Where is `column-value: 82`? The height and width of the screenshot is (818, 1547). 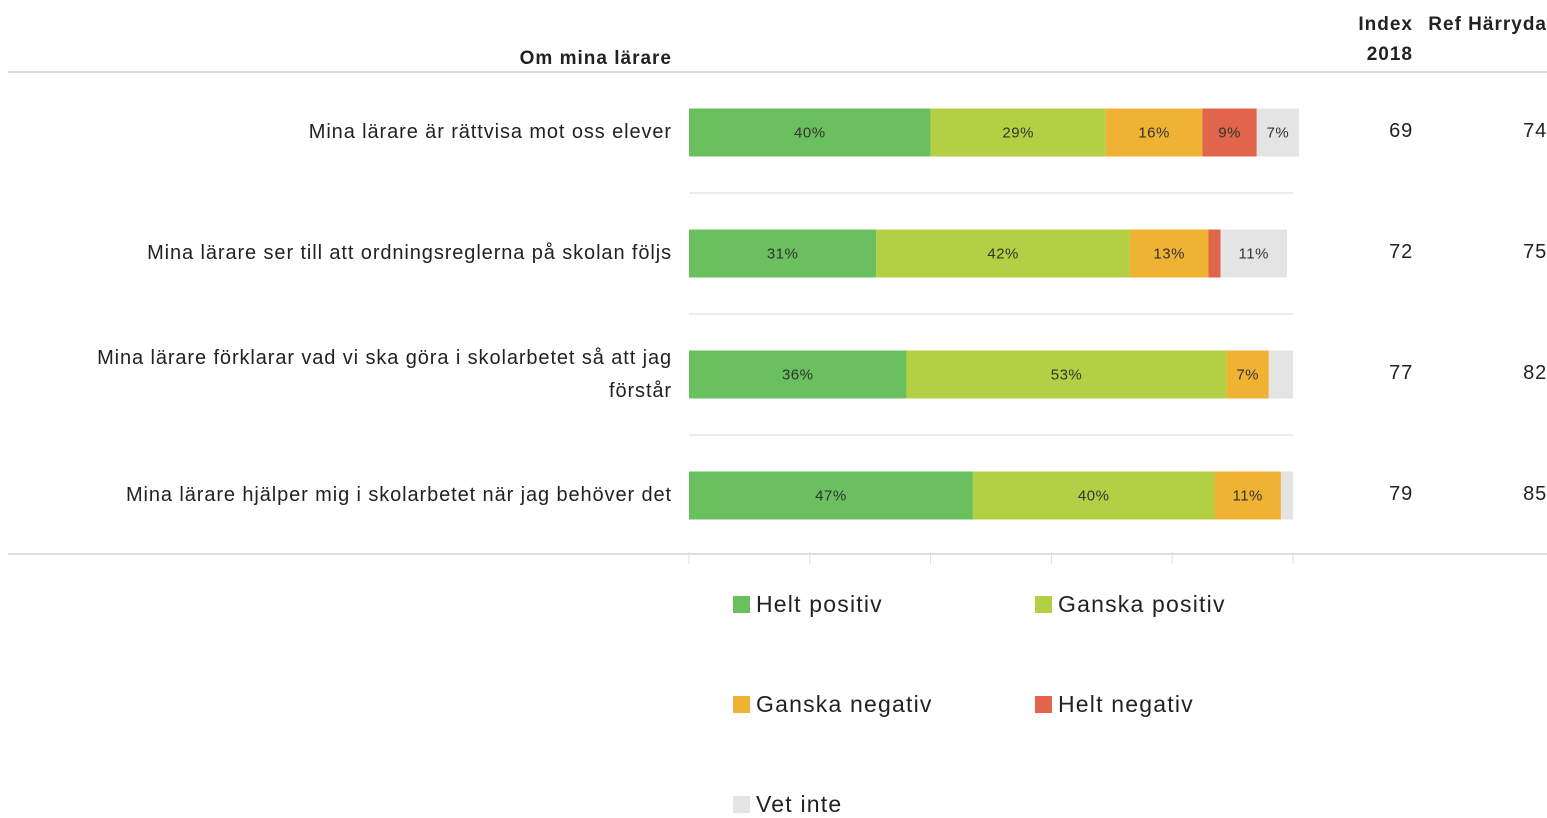
column-value: 82 is located at coordinates (1535, 372).